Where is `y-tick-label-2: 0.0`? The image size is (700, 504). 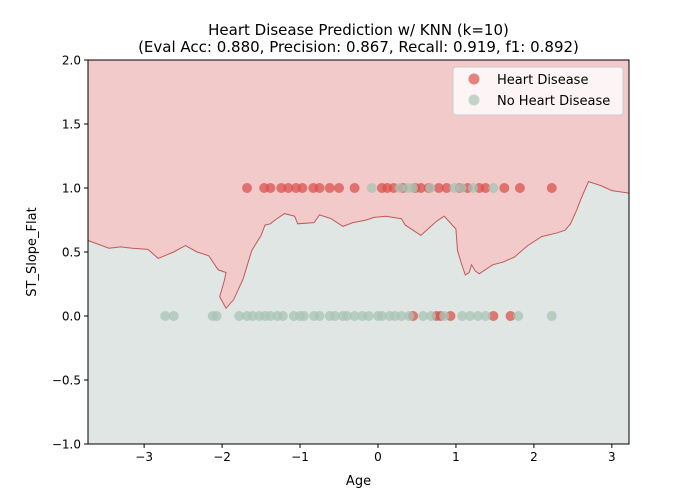
y-tick-label-2: 0.0 is located at coordinates (71, 317).